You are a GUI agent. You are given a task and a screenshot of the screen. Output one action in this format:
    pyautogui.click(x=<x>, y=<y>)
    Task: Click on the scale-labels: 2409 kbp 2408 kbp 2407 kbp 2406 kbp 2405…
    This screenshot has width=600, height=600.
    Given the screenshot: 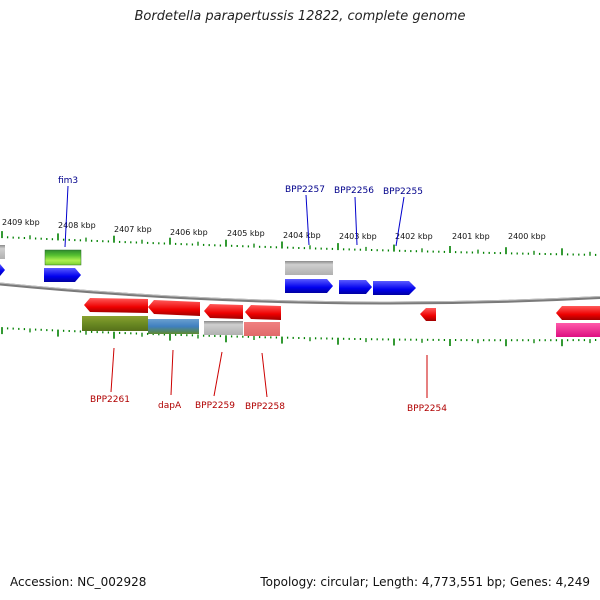 What is the action you would take?
    pyautogui.click(x=274, y=229)
    